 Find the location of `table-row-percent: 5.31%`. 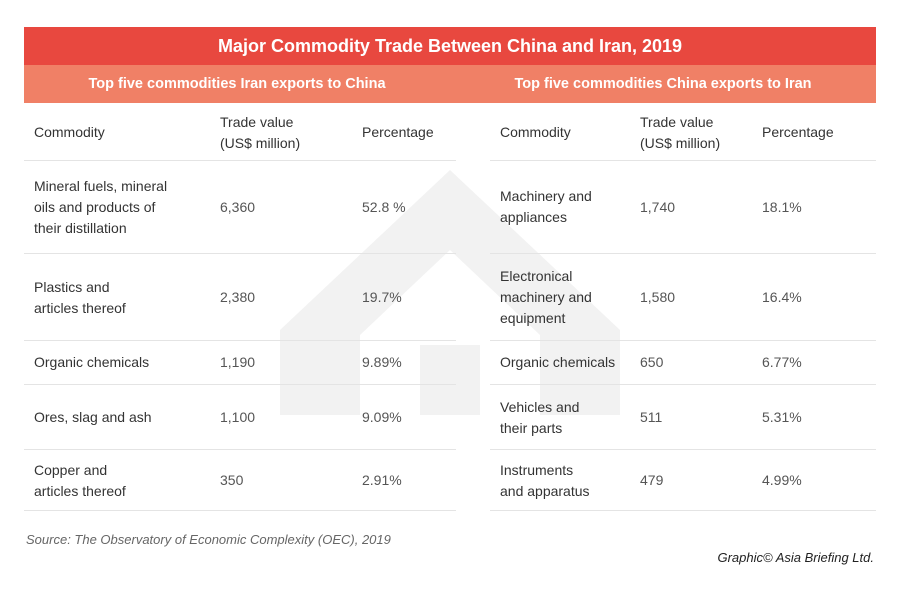

table-row-percent: 5.31% is located at coordinates (782, 417).